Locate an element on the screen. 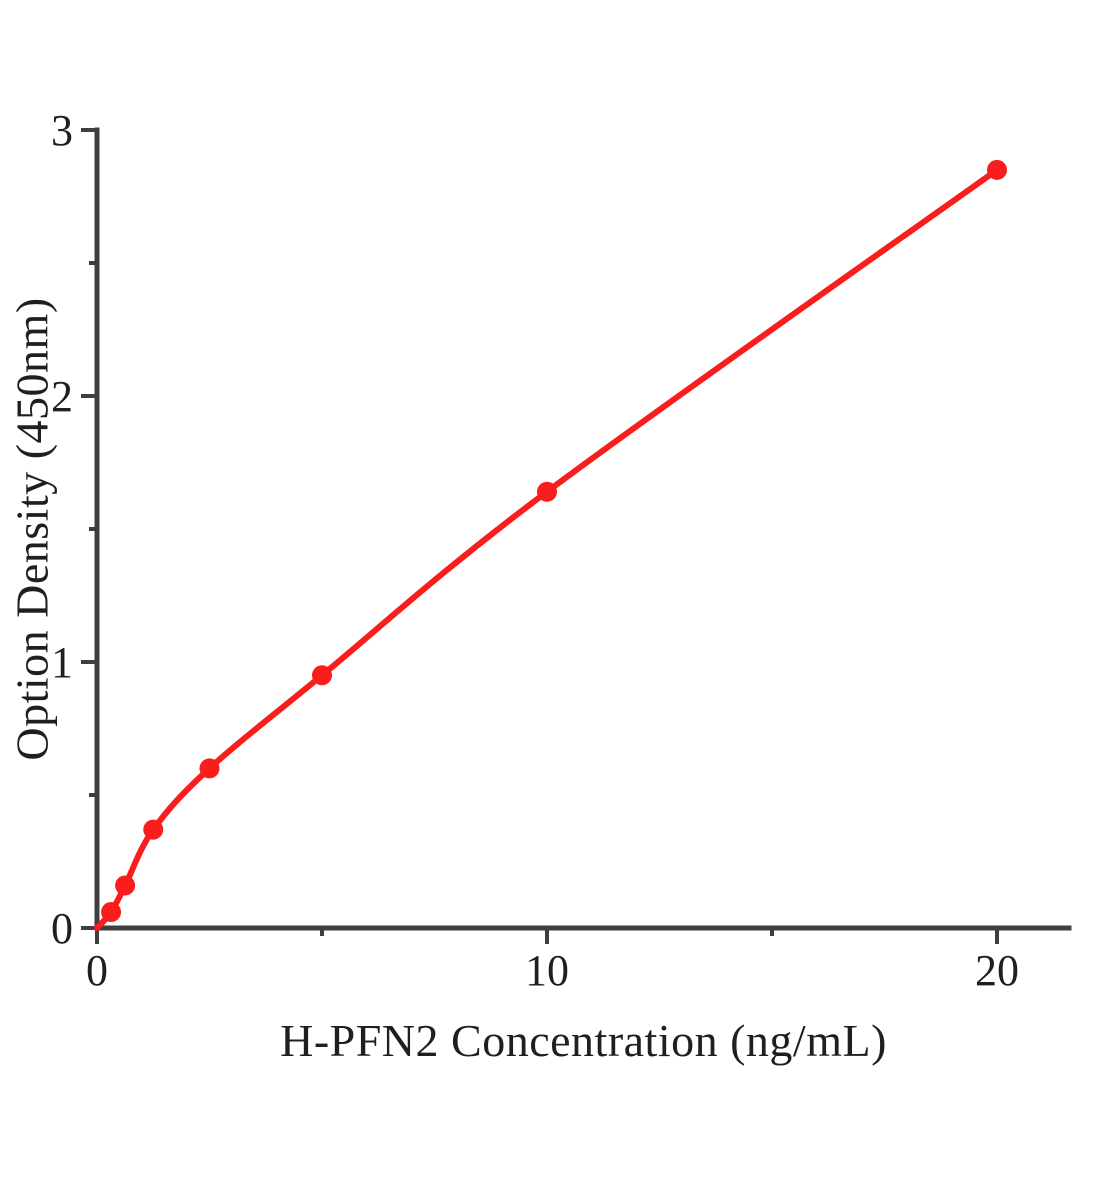 This screenshot has width=1104, height=1200. x-axis-title: H-PFN2 Concentration (ng/mL) is located at coordinates (583, 1040).